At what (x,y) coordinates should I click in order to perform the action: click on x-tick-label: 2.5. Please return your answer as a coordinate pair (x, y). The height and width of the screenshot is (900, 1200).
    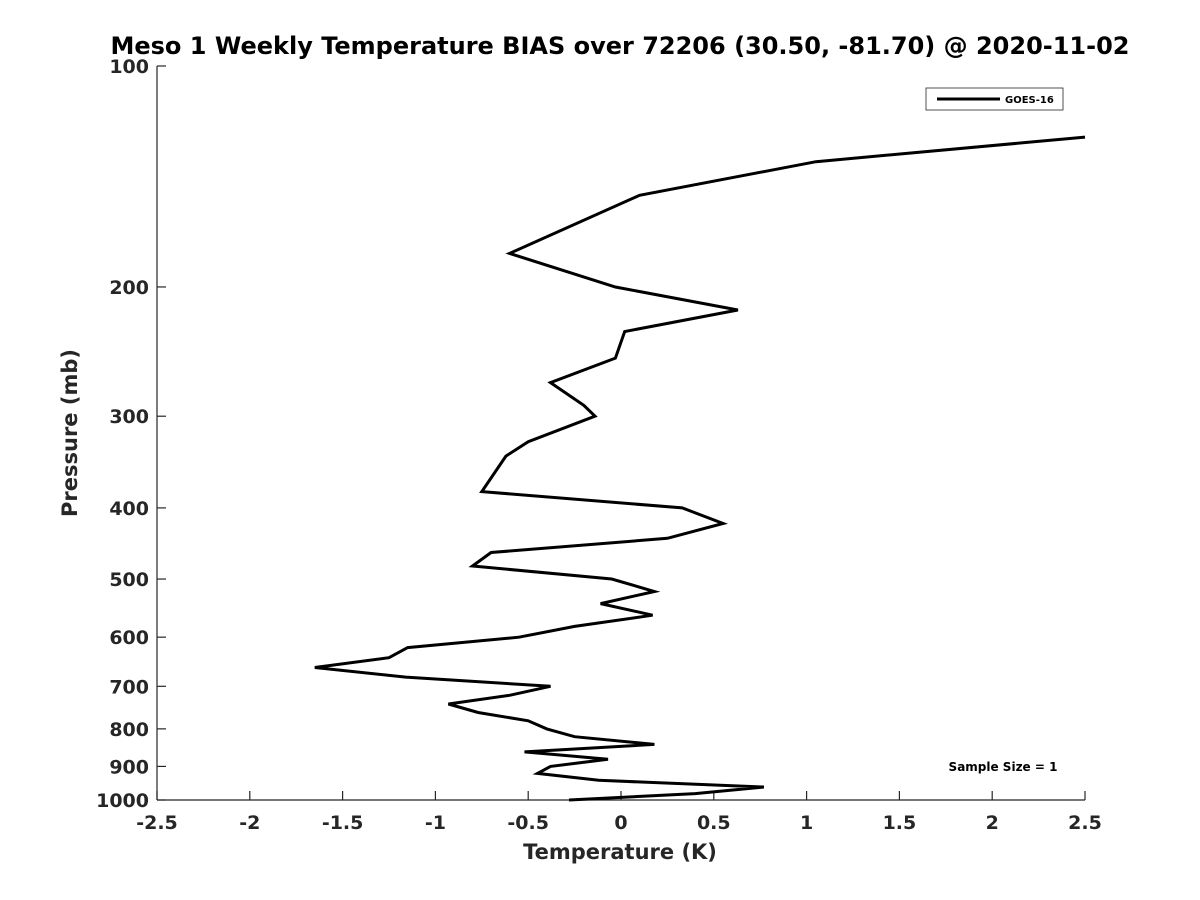
    Looking at the image, I should click on (1085, 823).